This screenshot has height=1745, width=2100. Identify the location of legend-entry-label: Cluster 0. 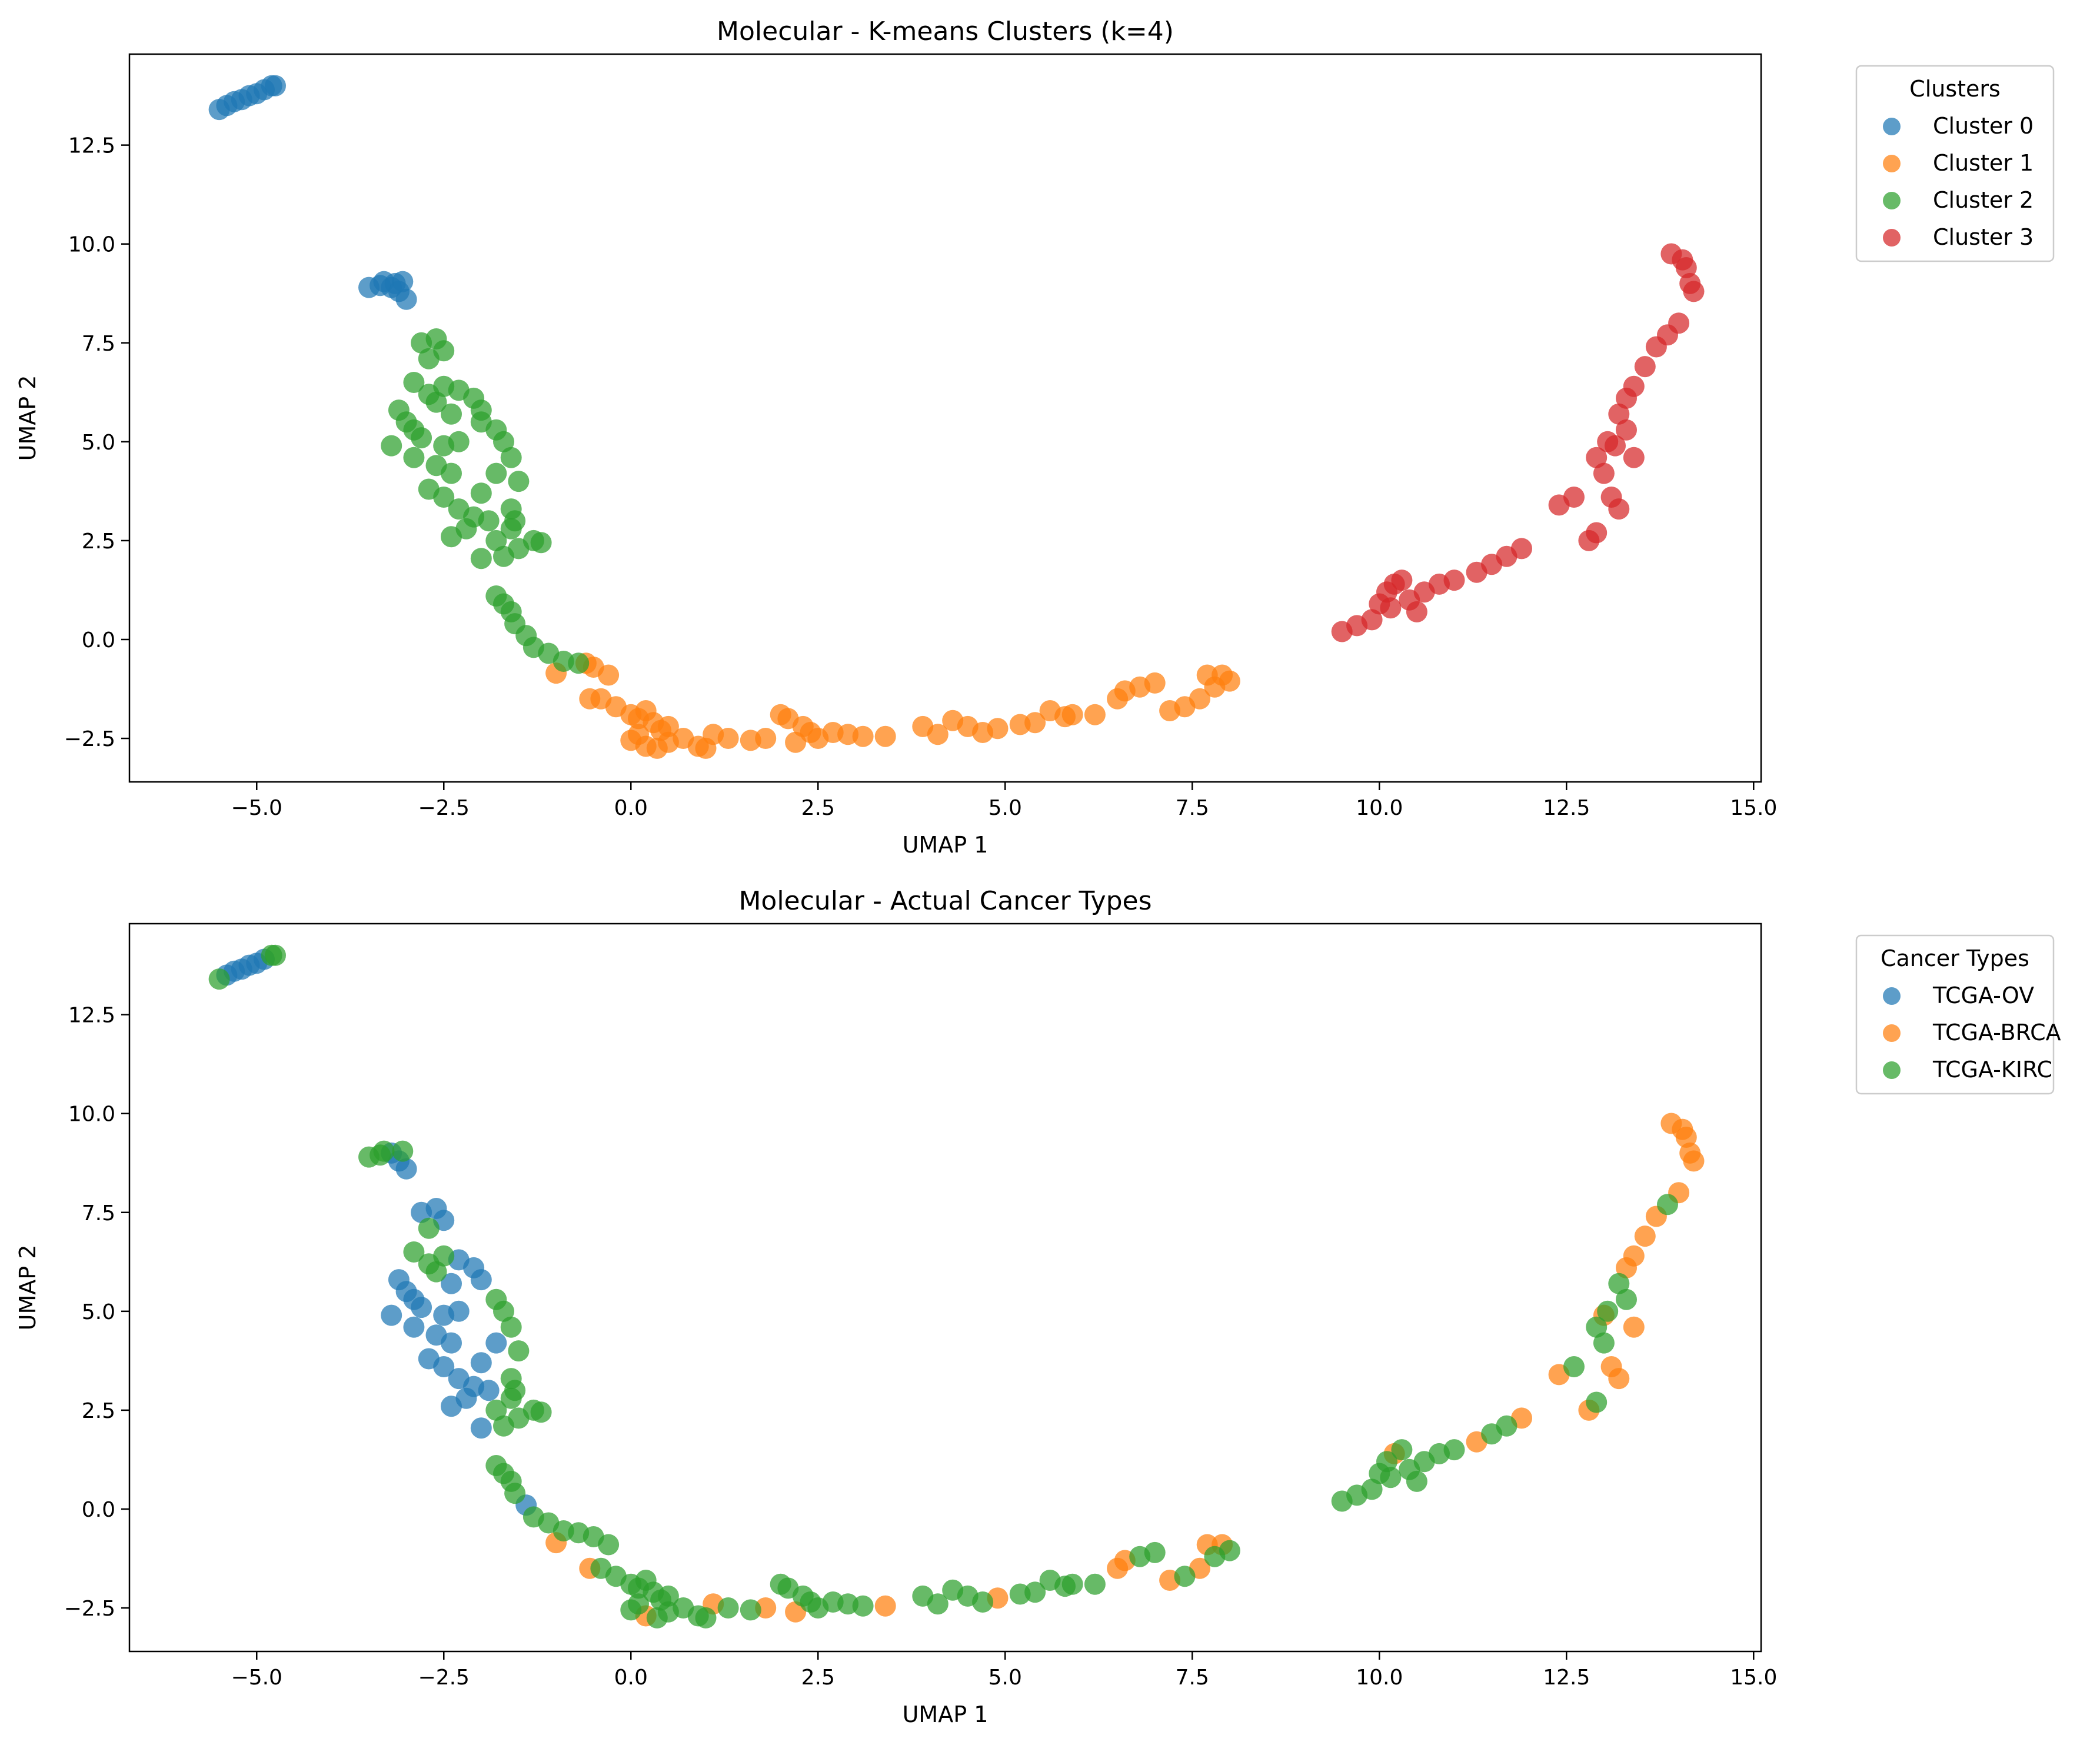
(1983, 126).